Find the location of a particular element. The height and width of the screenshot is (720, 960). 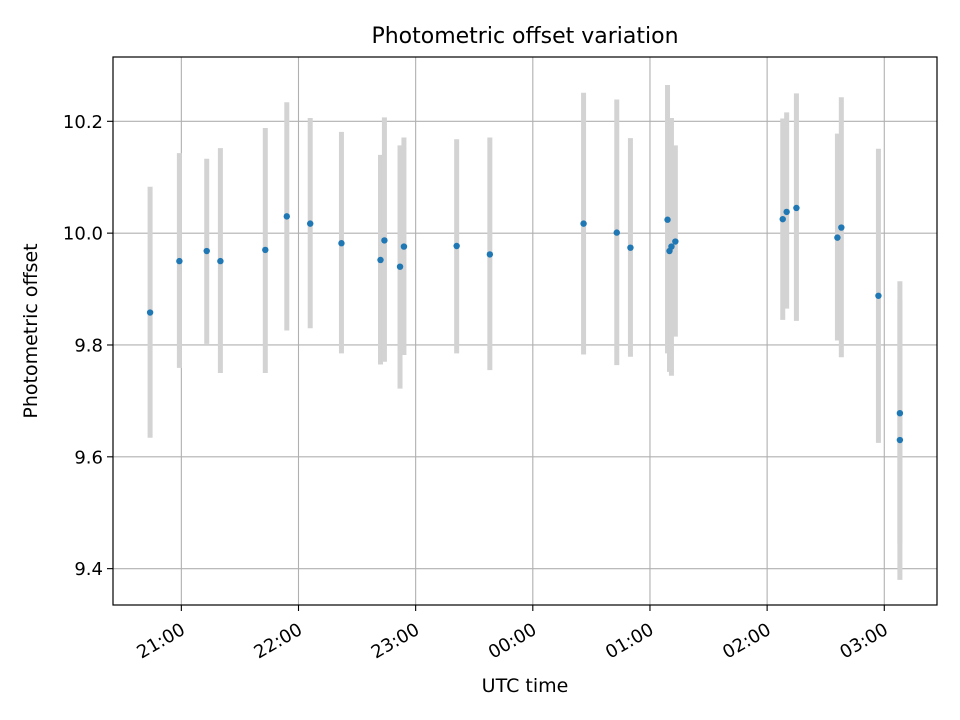

chart-title: Photometric offset variation is located at coordinates (524, 36).